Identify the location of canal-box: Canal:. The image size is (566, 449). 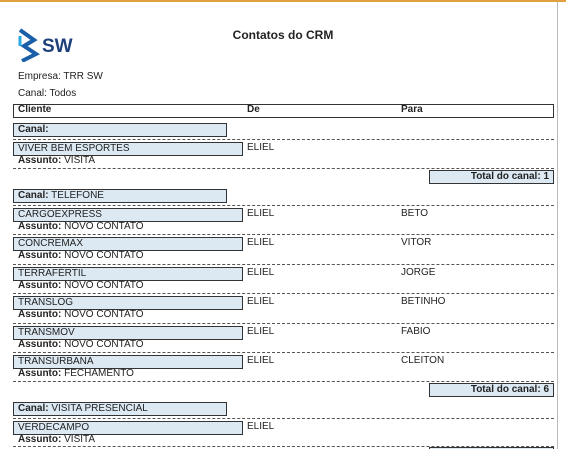
(120, 130).